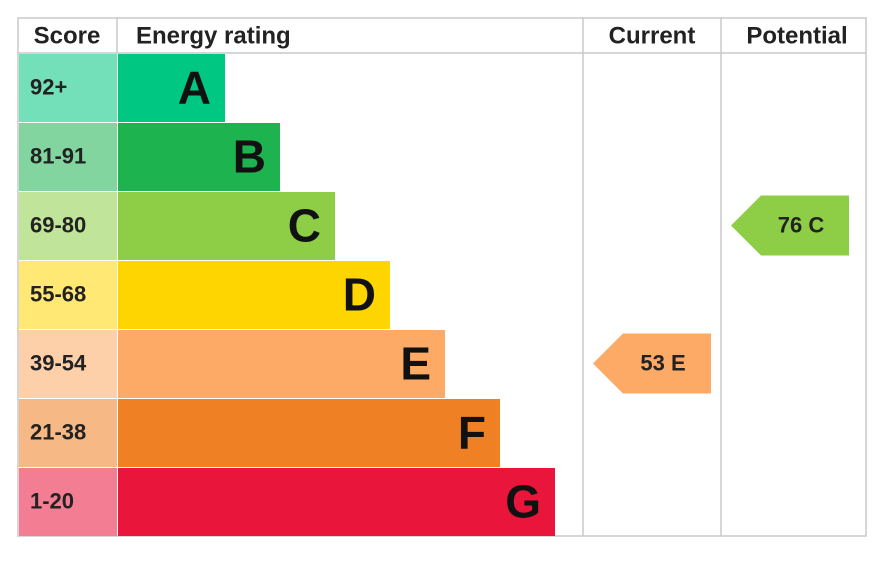 The image size is (886, 561). I want to click on score-label: 21-38, so click(58, 431).